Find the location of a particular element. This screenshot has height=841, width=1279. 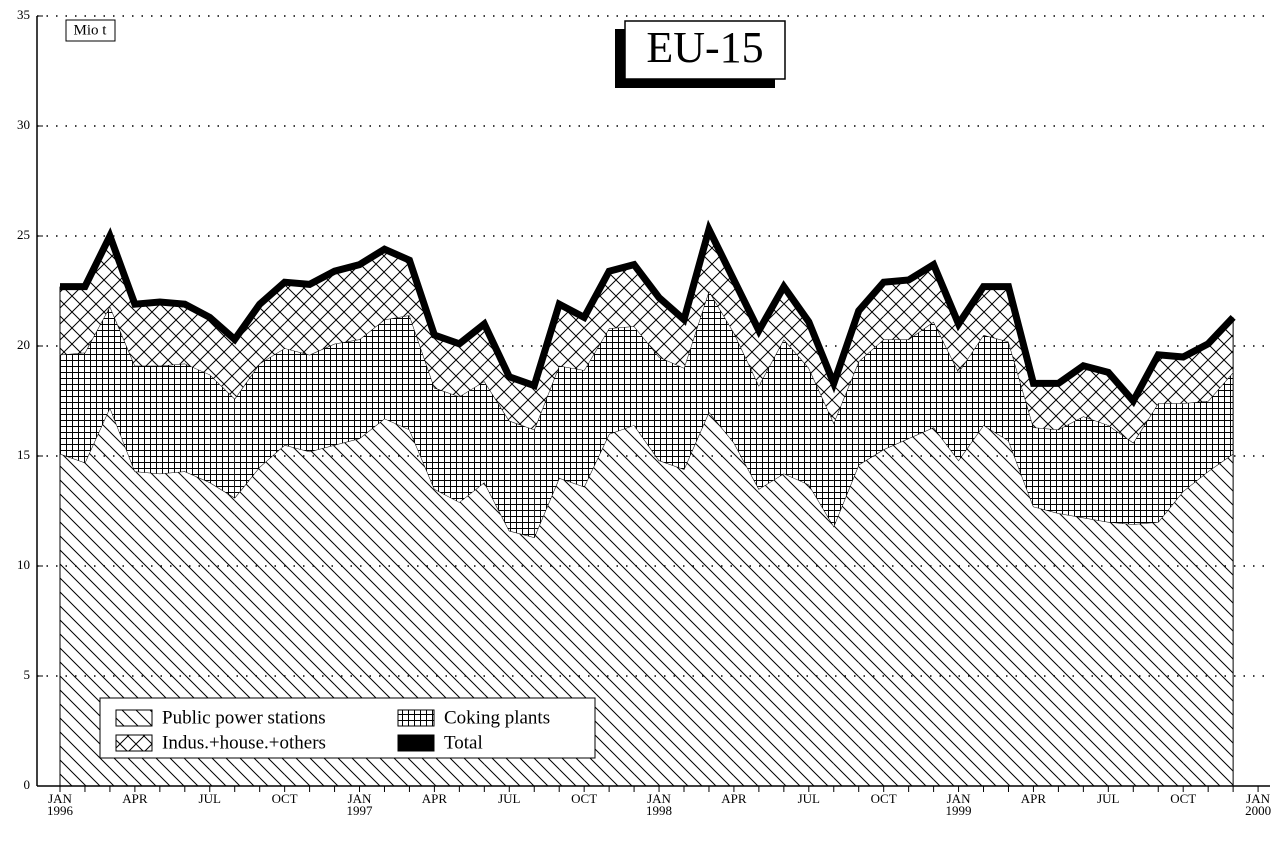

x-tick-label: JAN 2000 is located at coordinates (1258, 804).